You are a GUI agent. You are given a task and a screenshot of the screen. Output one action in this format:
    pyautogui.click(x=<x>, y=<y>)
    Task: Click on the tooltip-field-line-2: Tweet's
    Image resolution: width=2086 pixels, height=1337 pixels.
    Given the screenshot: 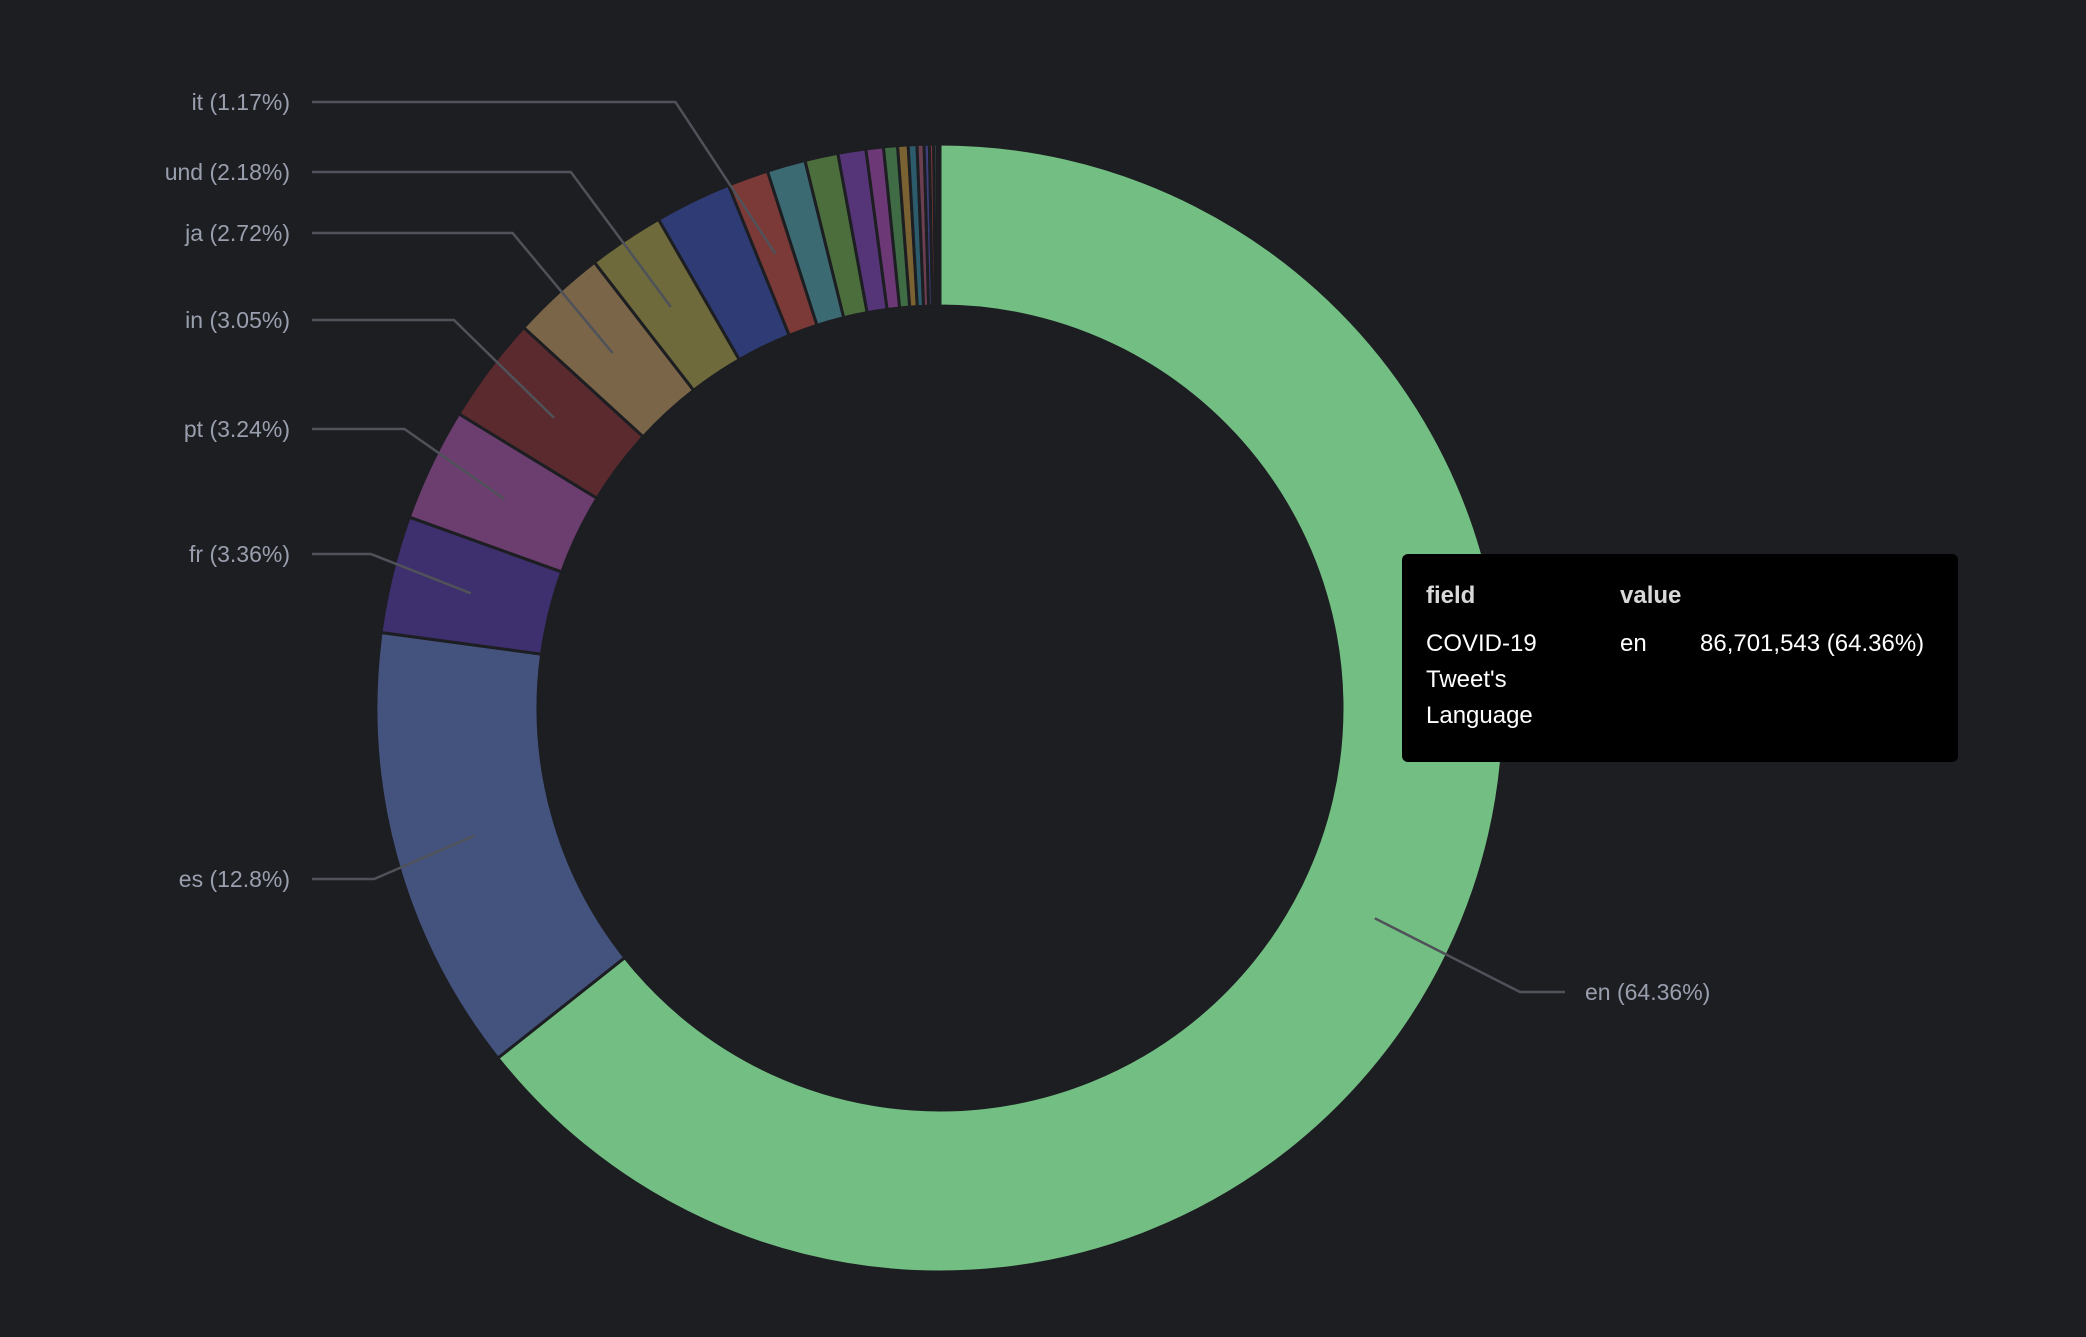 What is the action you would take?
    pyautogui.click(x=1466, y=679)
    